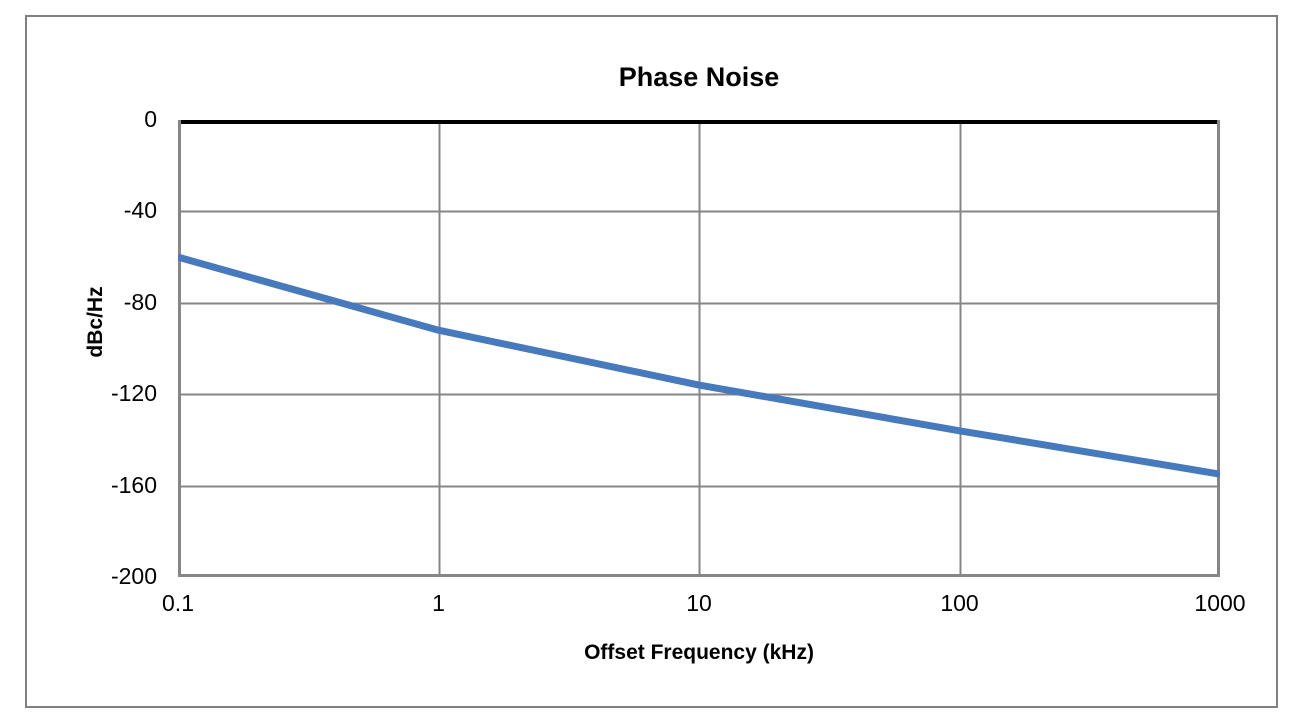 The height and width of the screenshot is (728, 1304). I want to click on x-axis-tick-label: 1000, so click(1220, 603).